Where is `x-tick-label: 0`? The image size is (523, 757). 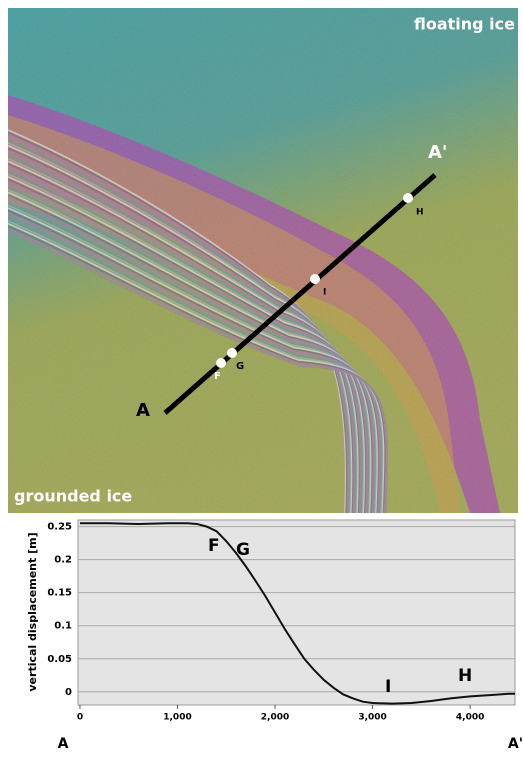
x-tick-label: 0 is located at coordinates (80, 718).